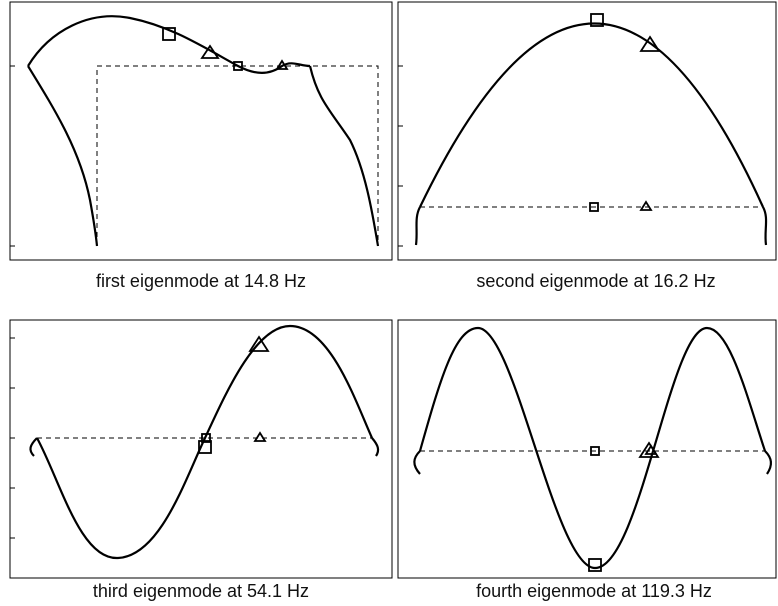 This screenshot has height=606, width=778. Describe the element at coordinates (595, 281) in the screenshot. I see `caption: second eigenmode at 16.2 Hz` at that location.